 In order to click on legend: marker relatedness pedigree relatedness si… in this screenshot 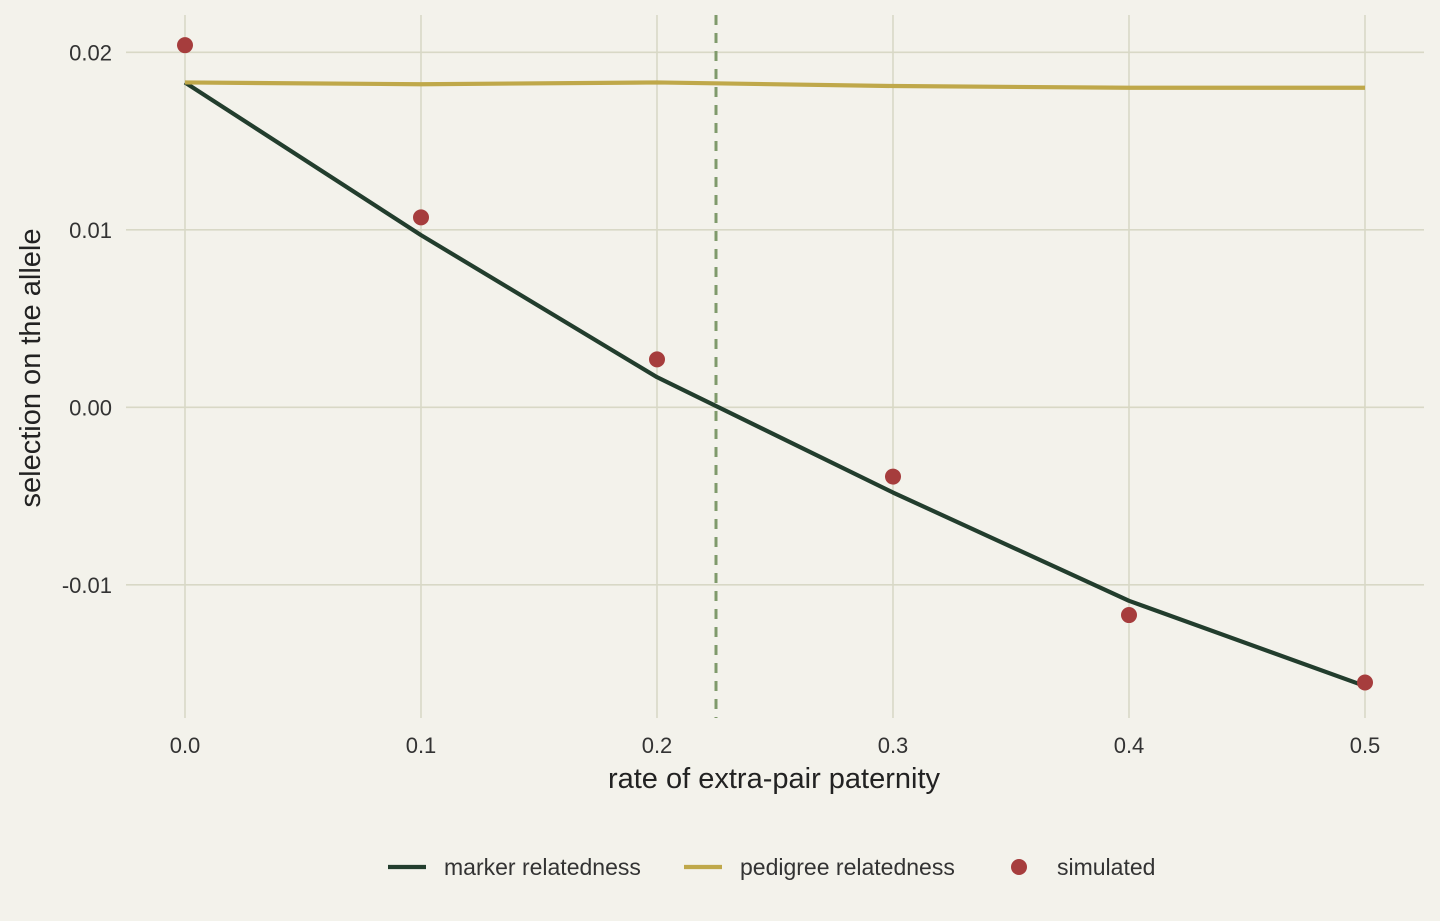, I will do `click(771, 867)`.